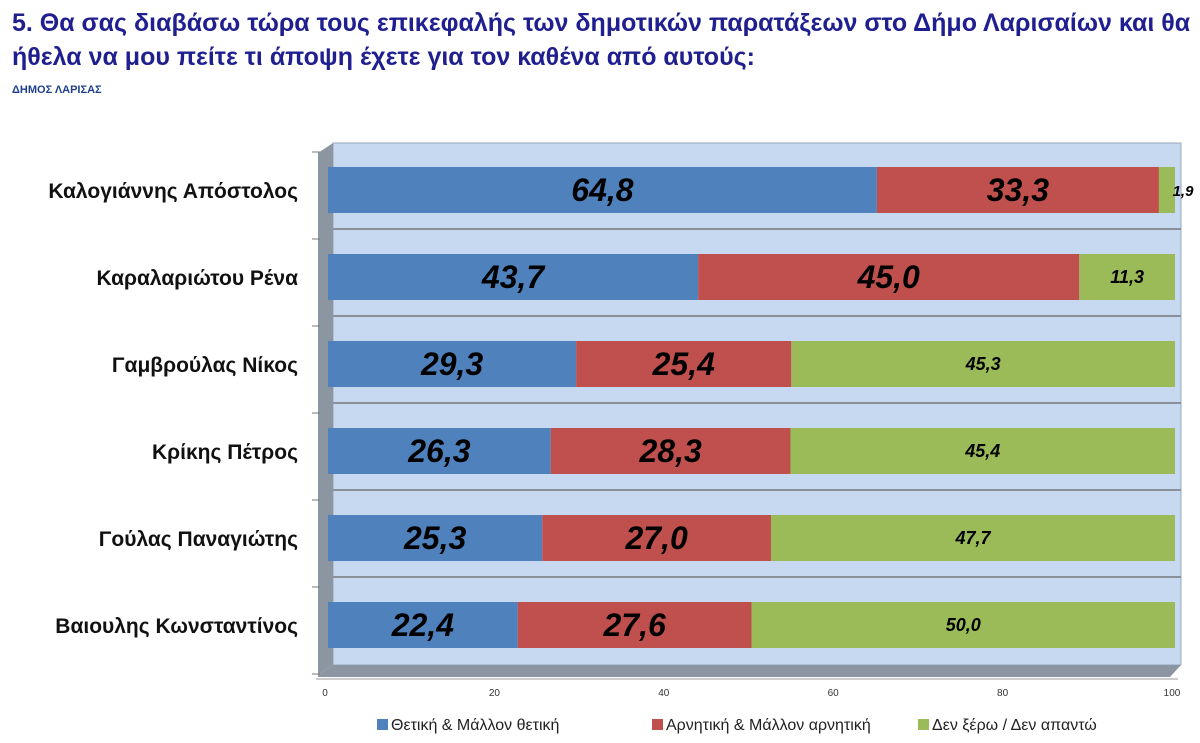 Image resolution: width=1200 pixels, height=743 pixels. I want to click on data-label: 45,0, so click(888, 277).